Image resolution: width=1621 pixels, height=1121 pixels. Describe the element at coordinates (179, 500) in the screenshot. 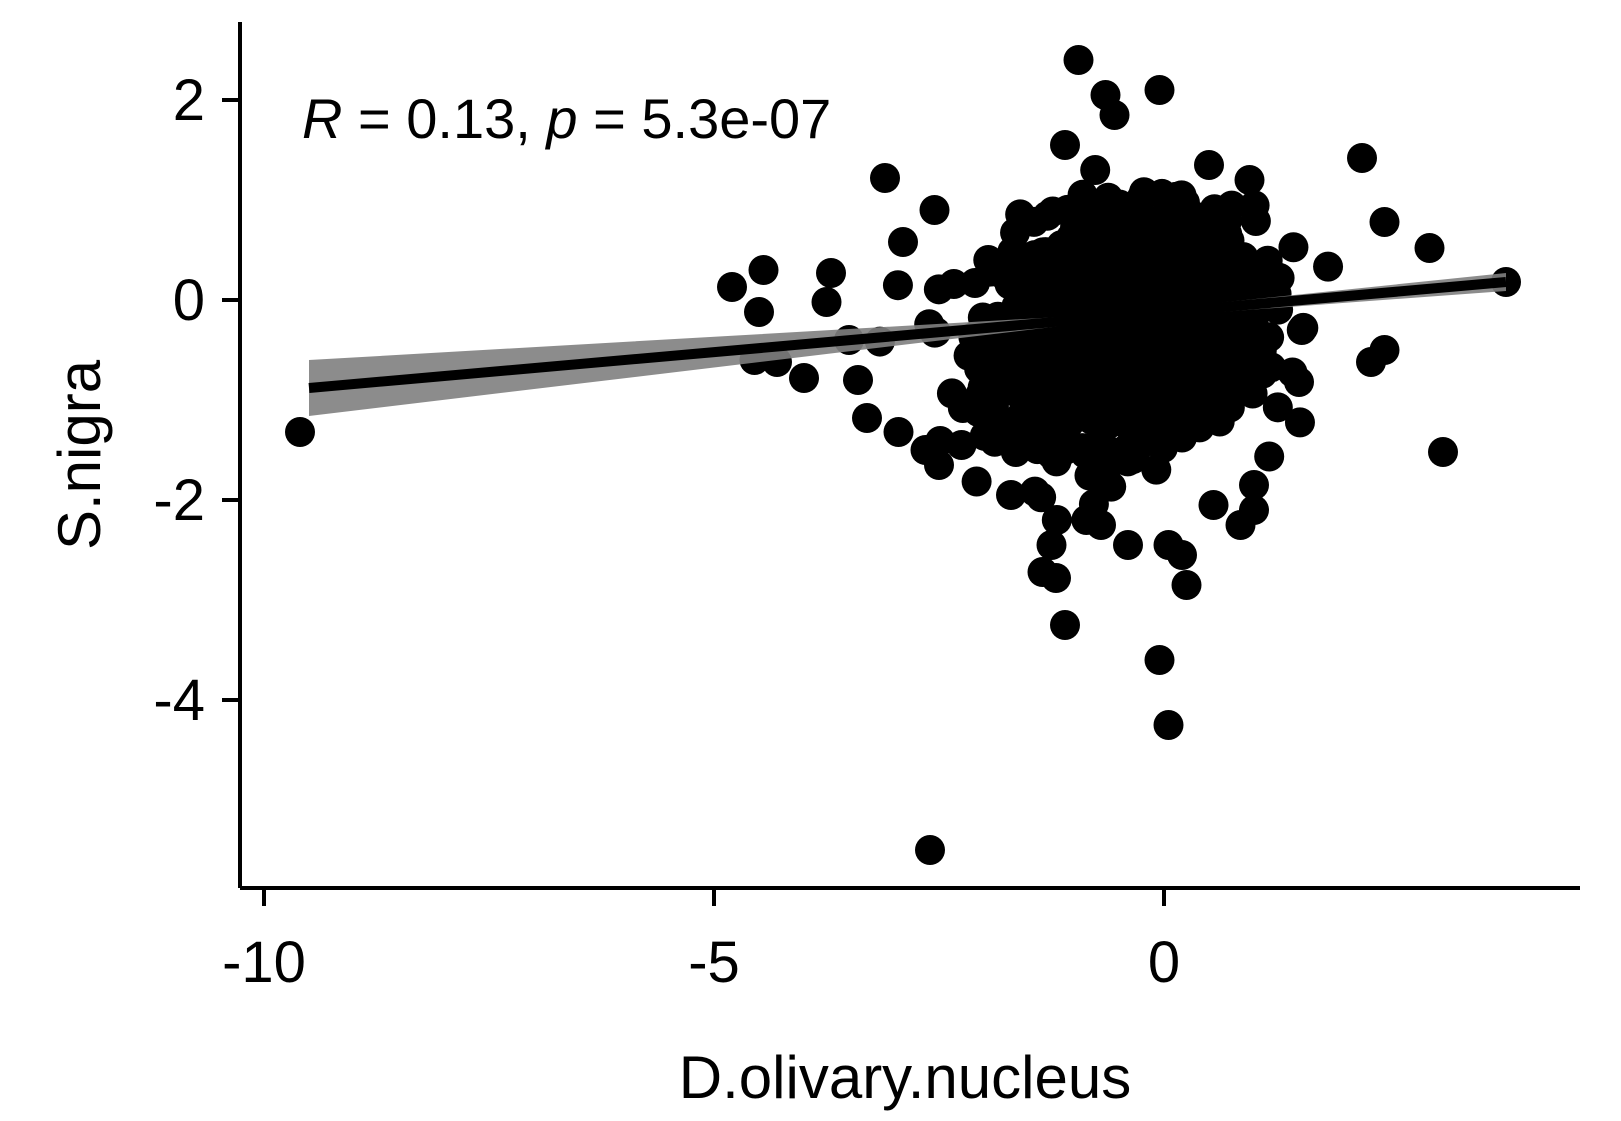

I see `y-tick-label: -2` at that location.